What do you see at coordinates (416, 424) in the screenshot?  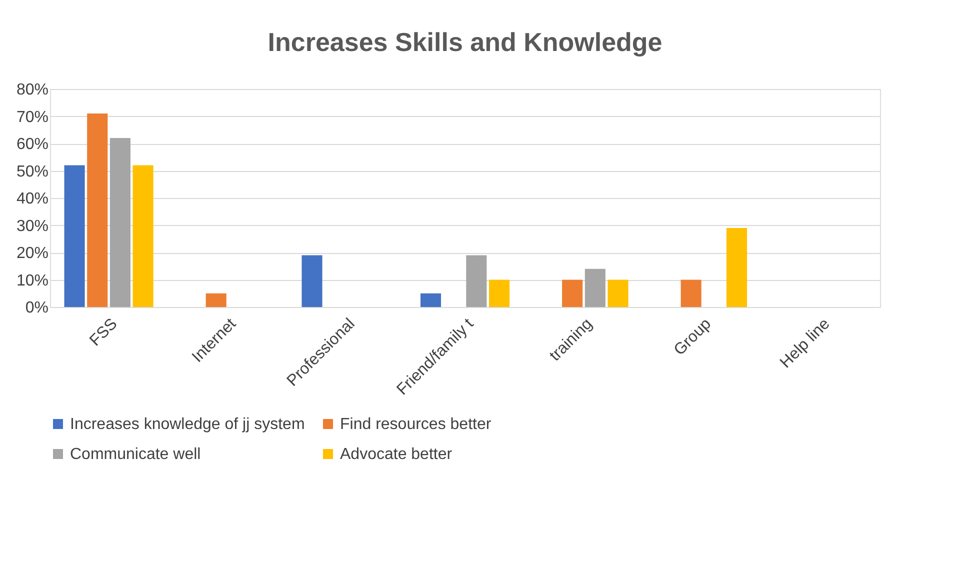 I see `legend-label: Find resources better` at bounding box center [416, 424].